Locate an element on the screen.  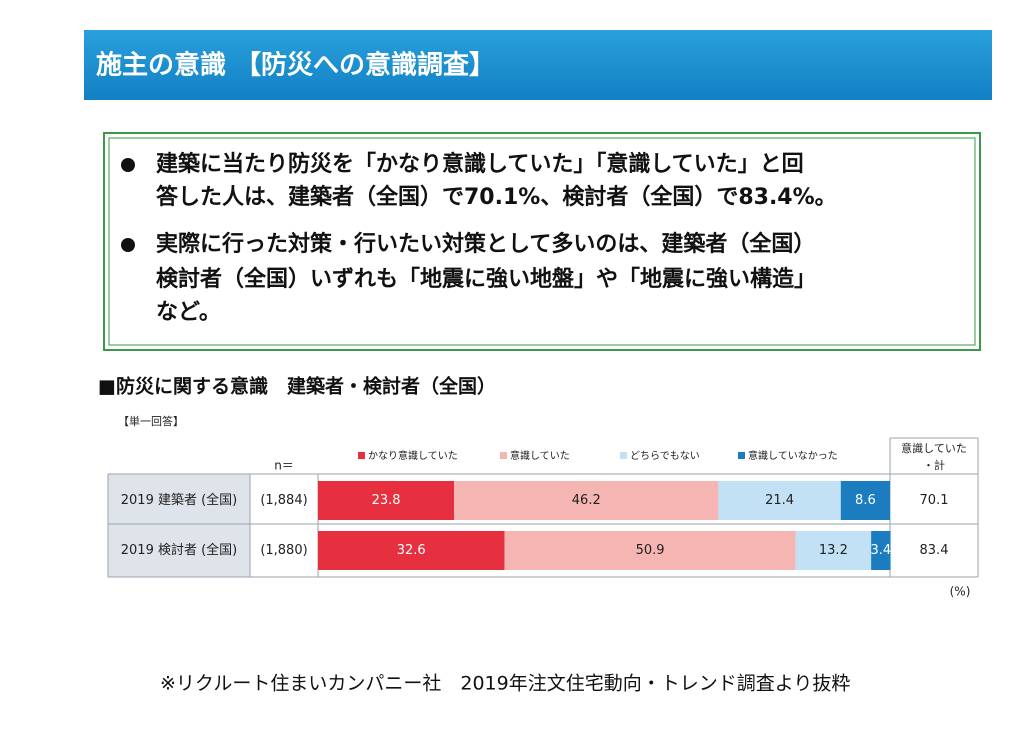
category-label: 2019 建築者 (全国) is located at coordinates (179, 500).